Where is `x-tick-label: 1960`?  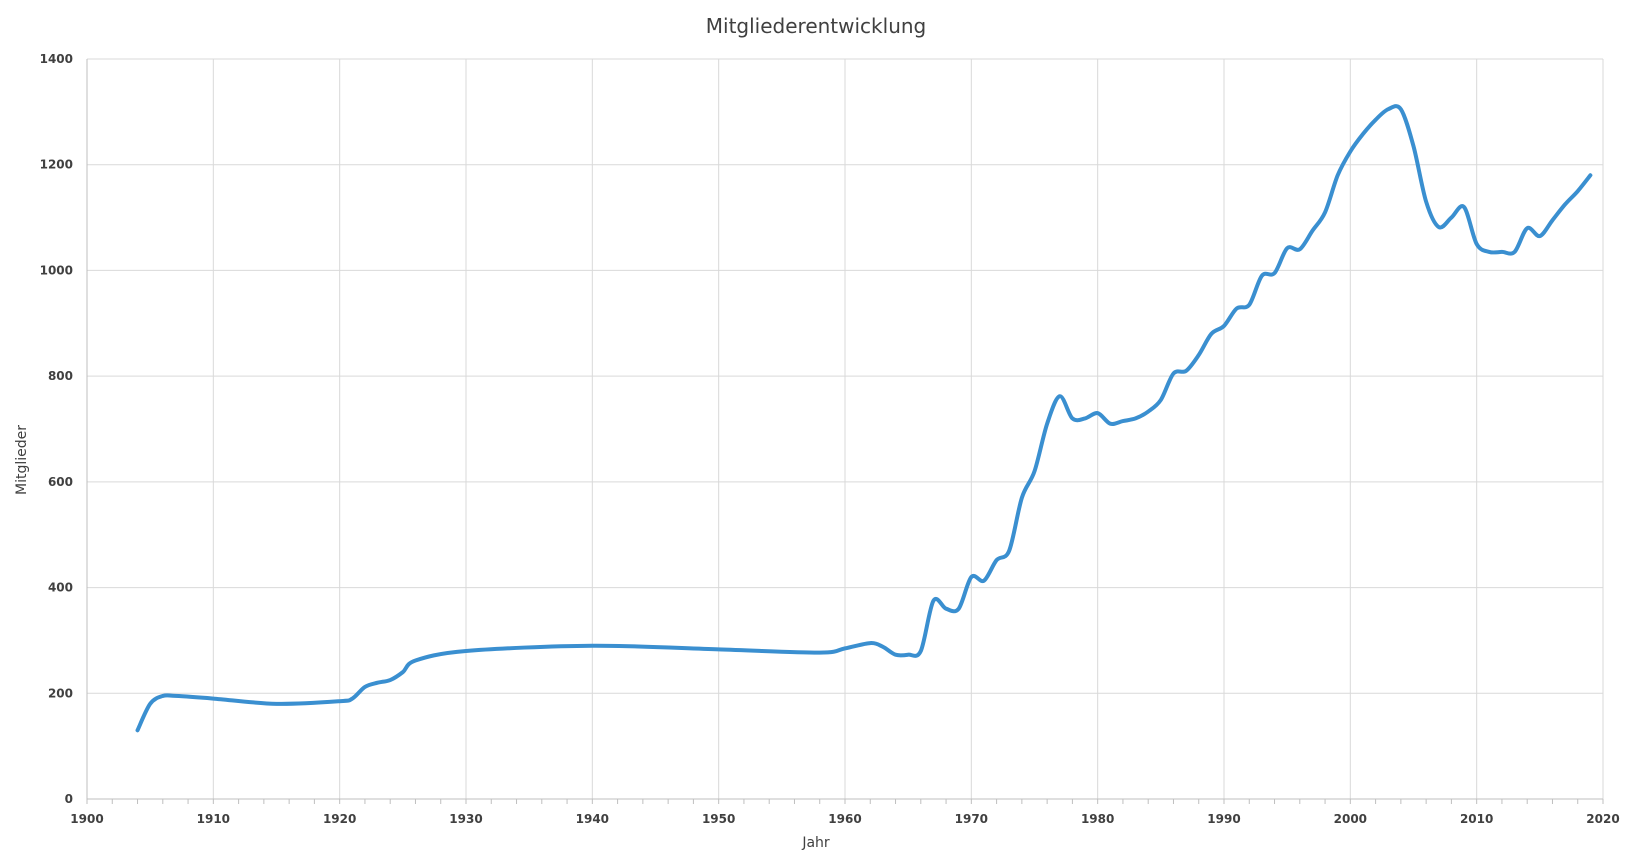 x-tick-label: 1960 is located at coordinates (844, 819).